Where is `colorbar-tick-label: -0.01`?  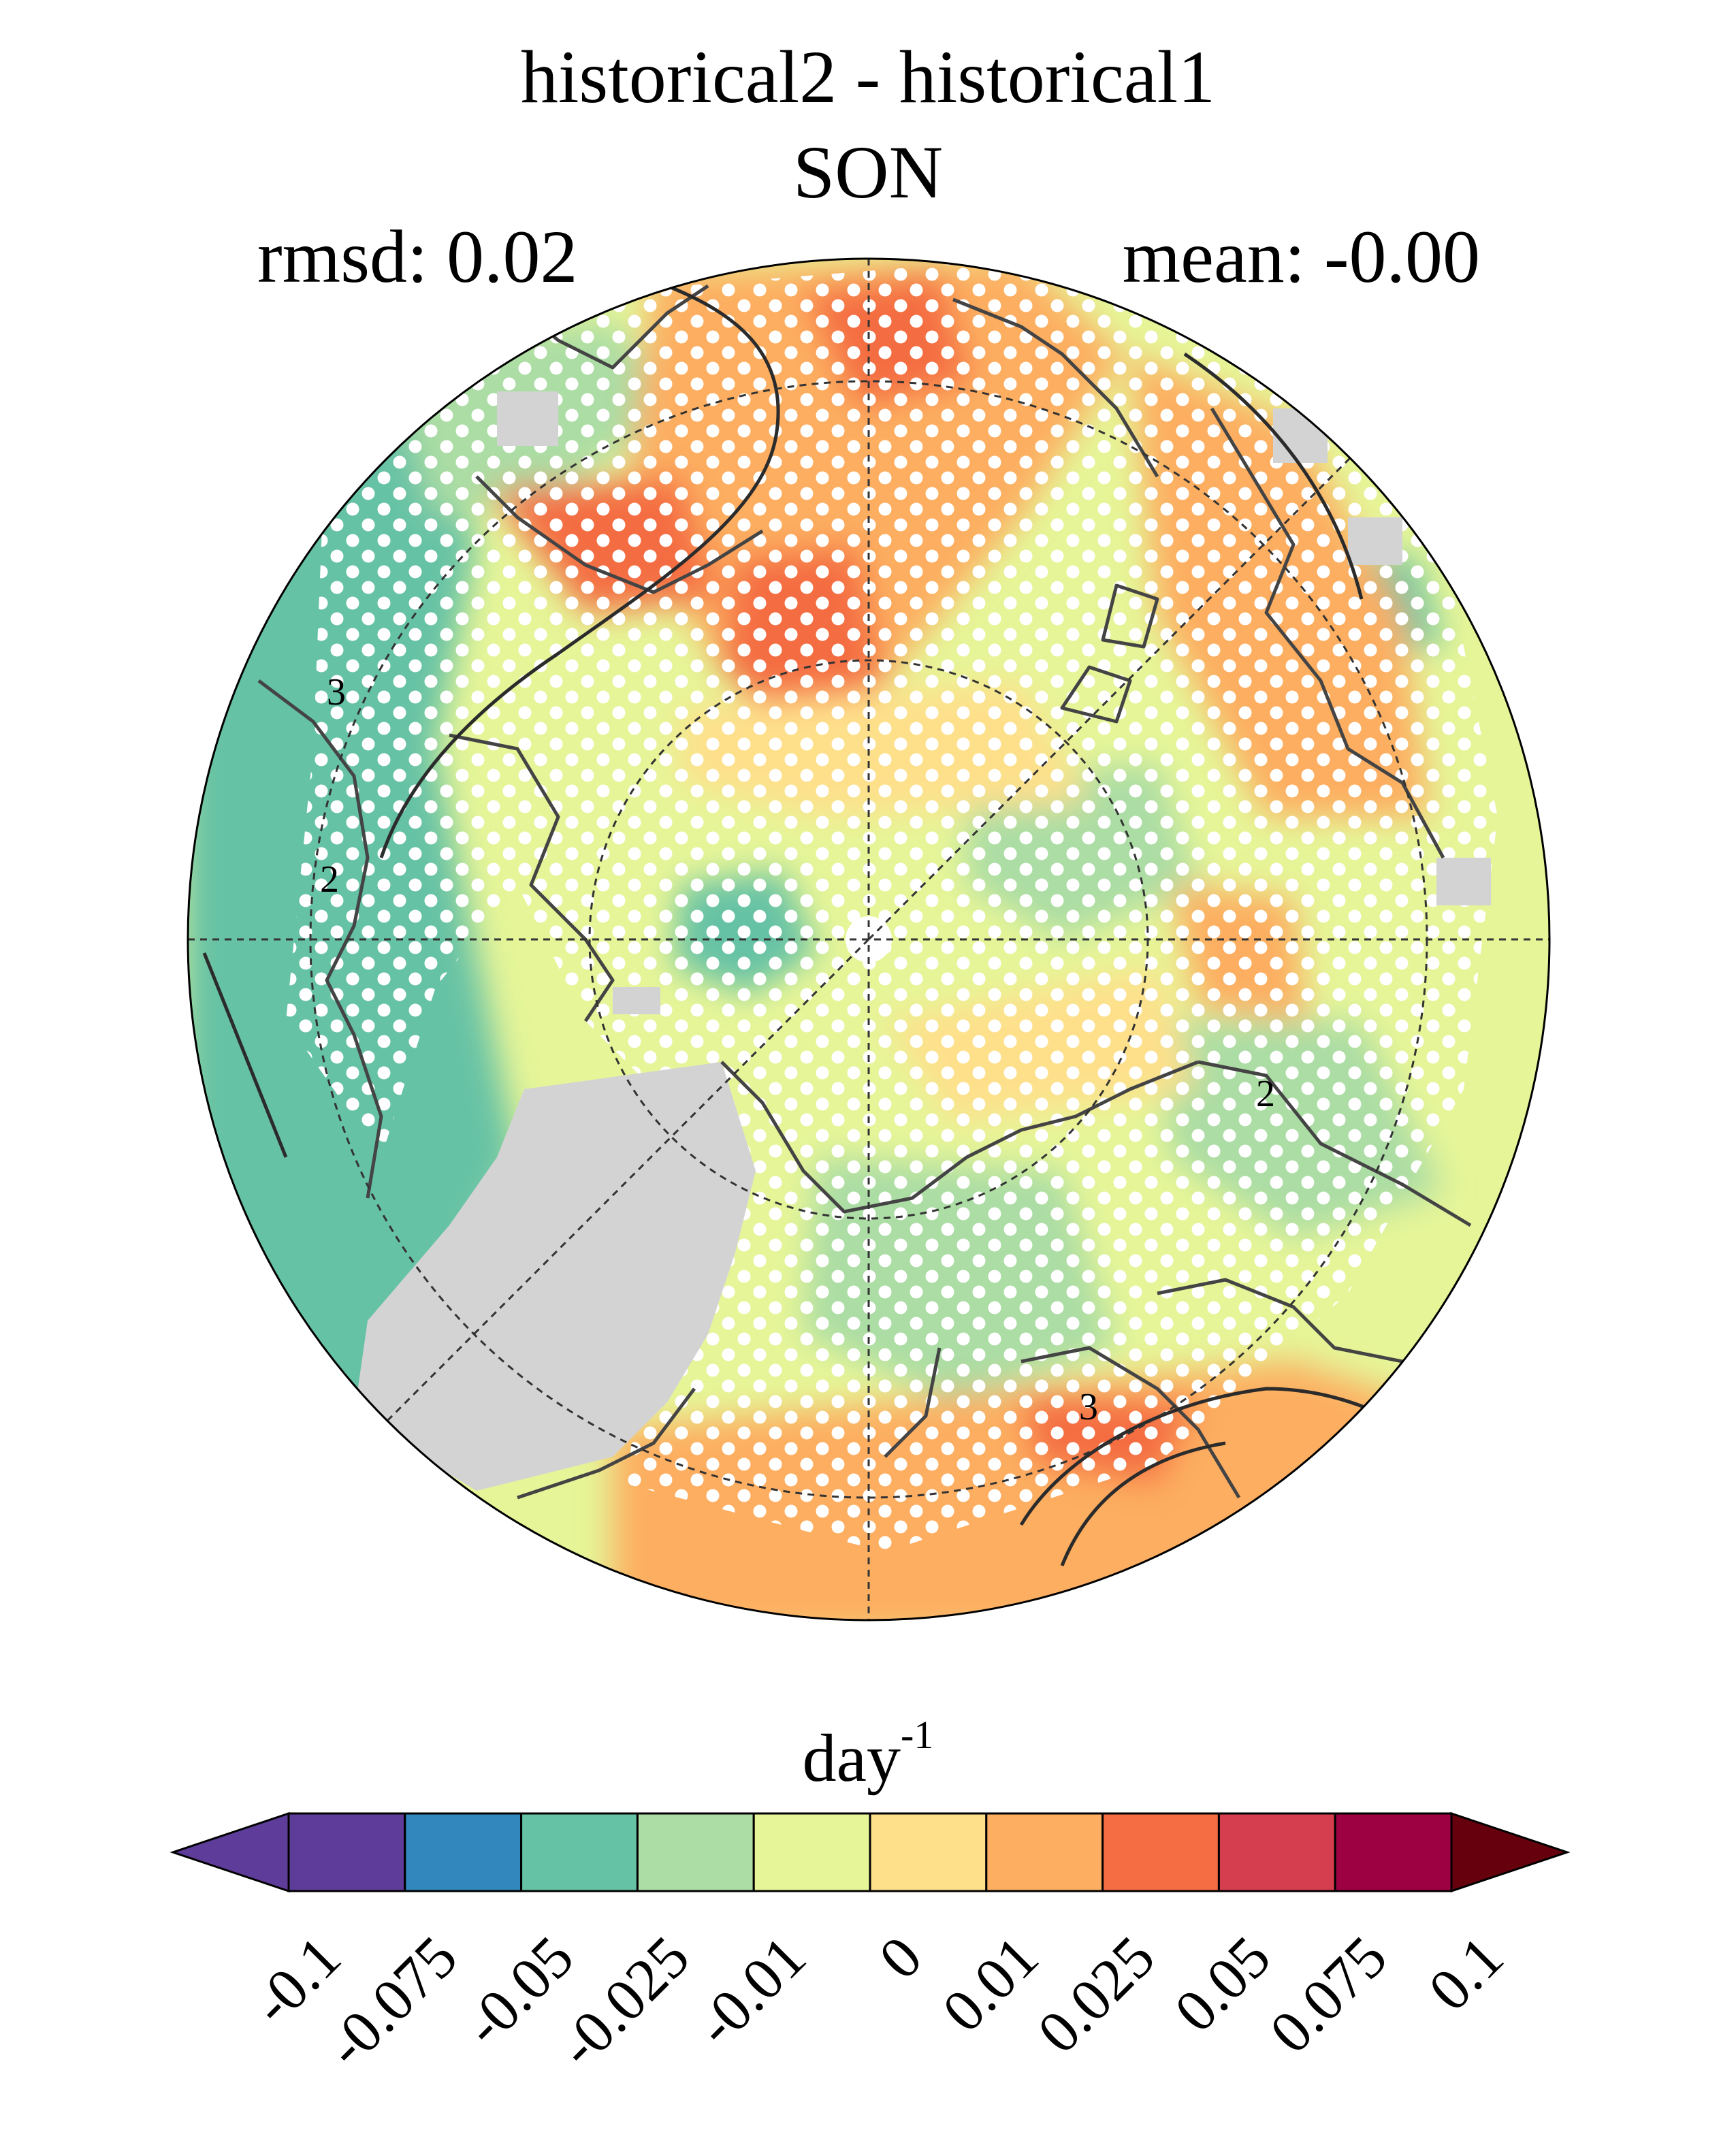
colorbar-tick-label: -0.01 is located at coordinates (751, 1991).